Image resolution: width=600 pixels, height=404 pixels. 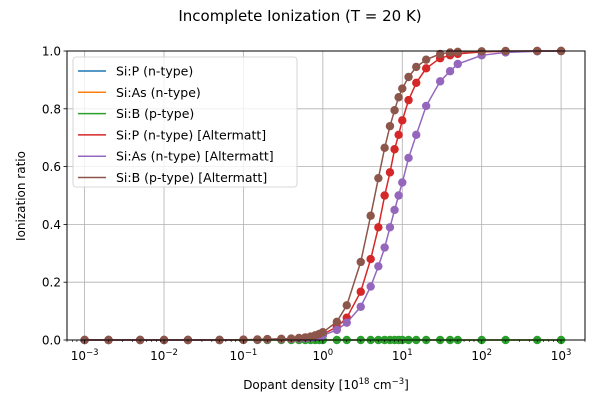 I want to click on y-tick-label: 0.6, so click(x=51, y=167).